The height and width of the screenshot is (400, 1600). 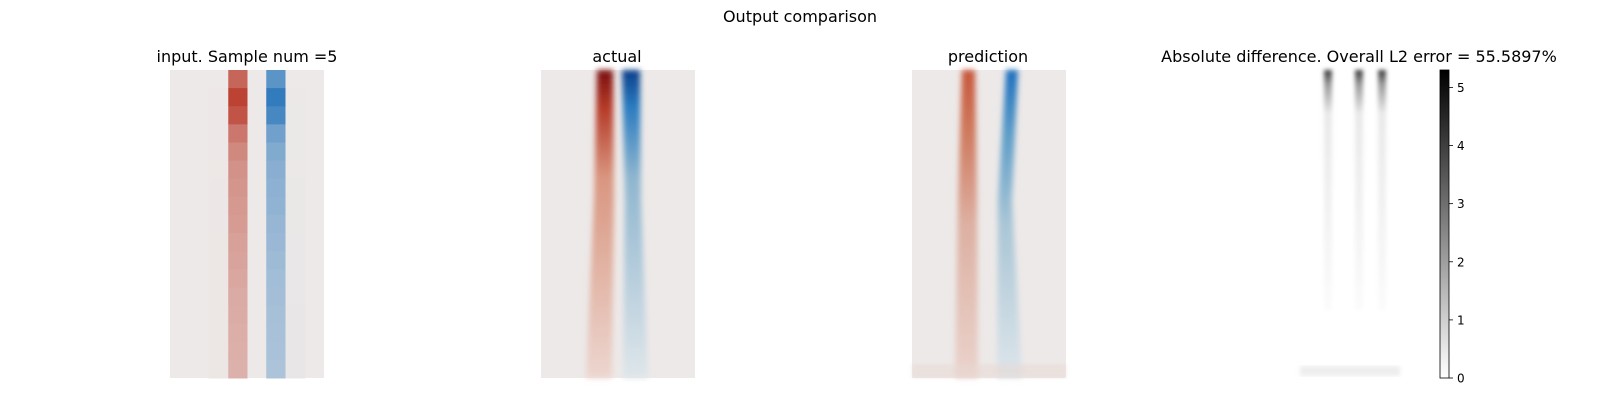 I want to click on prediction-negative-plume, so click(x=1009, y=224).